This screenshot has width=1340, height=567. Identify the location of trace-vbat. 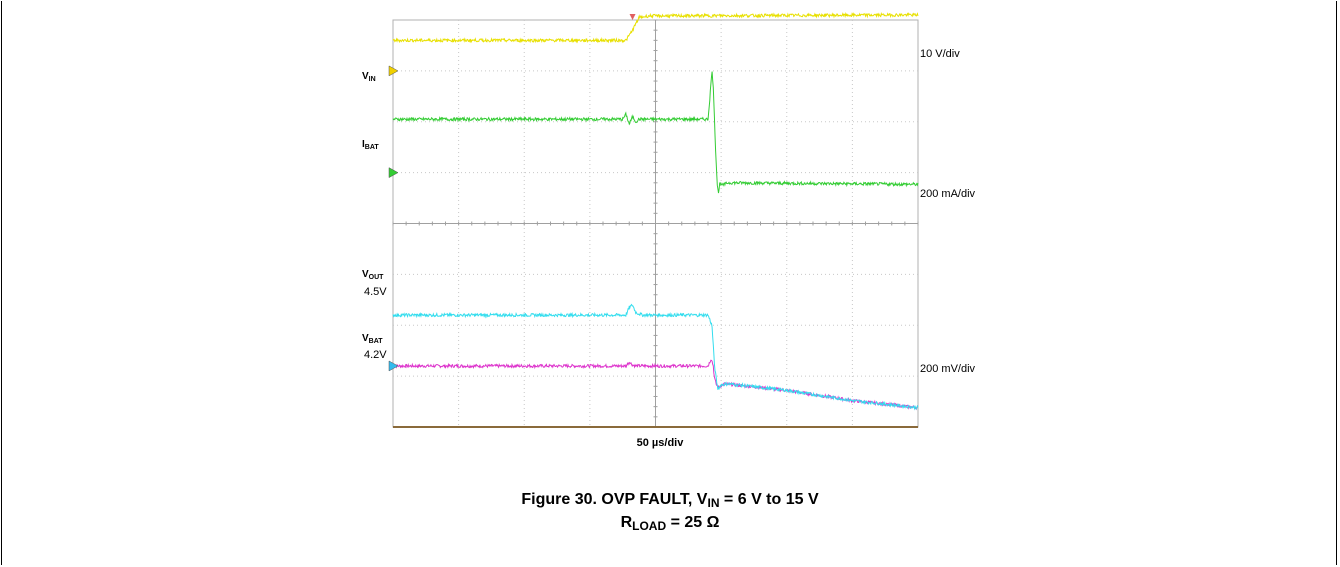
(655, 385).